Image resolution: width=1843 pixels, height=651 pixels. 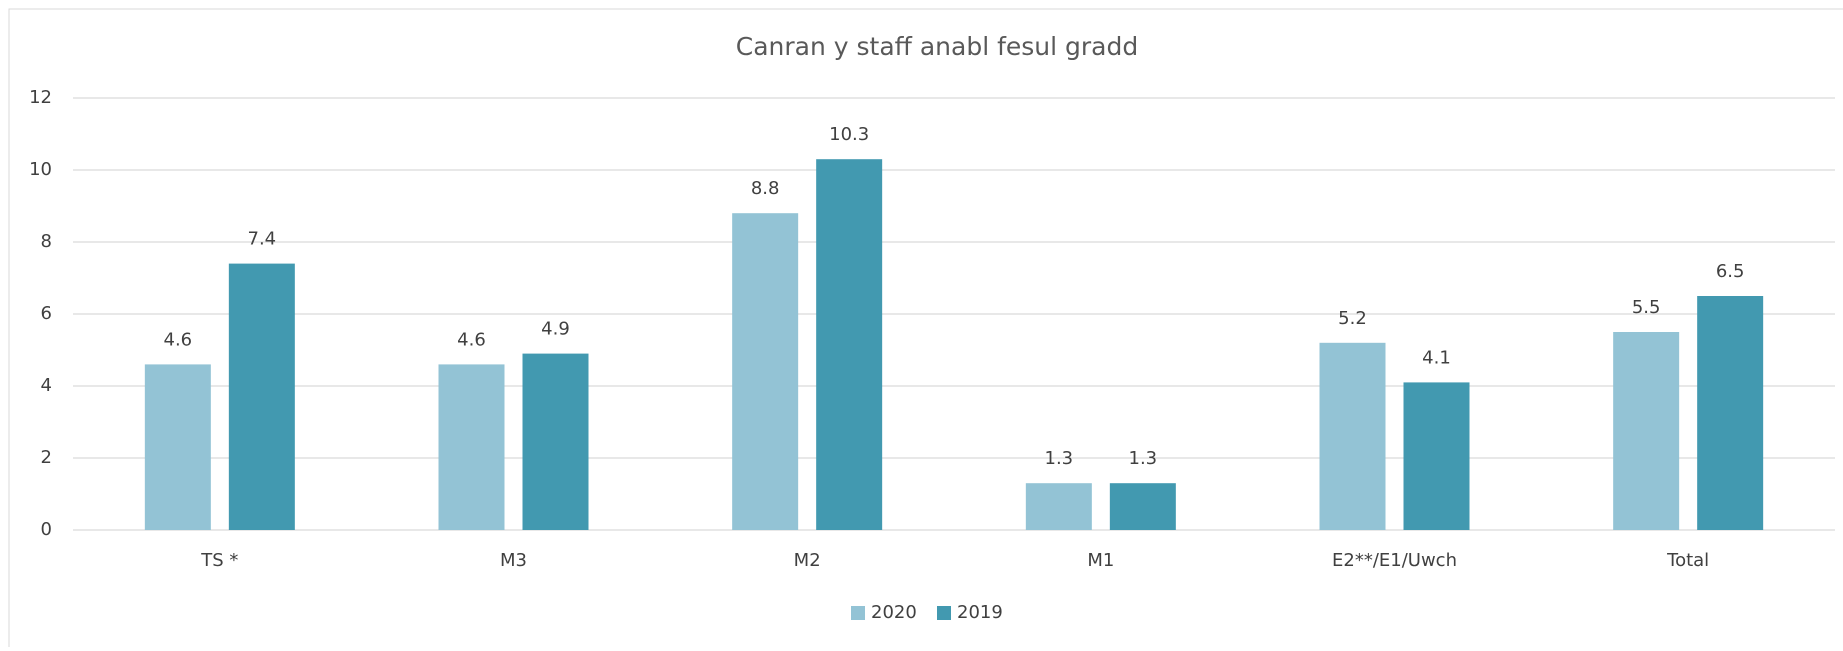 I want to click on y-tick-label: 2, so click(x=46, y=457).